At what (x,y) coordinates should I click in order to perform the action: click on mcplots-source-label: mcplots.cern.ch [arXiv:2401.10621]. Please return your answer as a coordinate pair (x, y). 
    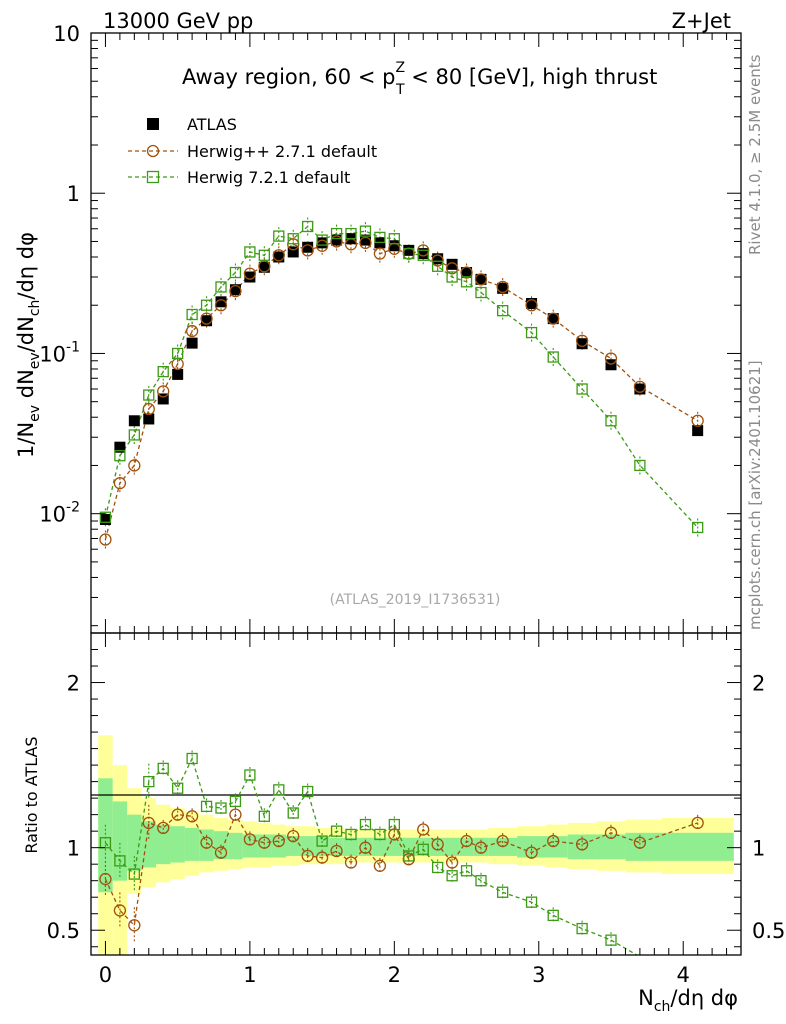
    Looking at the image, I should click on (755, 495).